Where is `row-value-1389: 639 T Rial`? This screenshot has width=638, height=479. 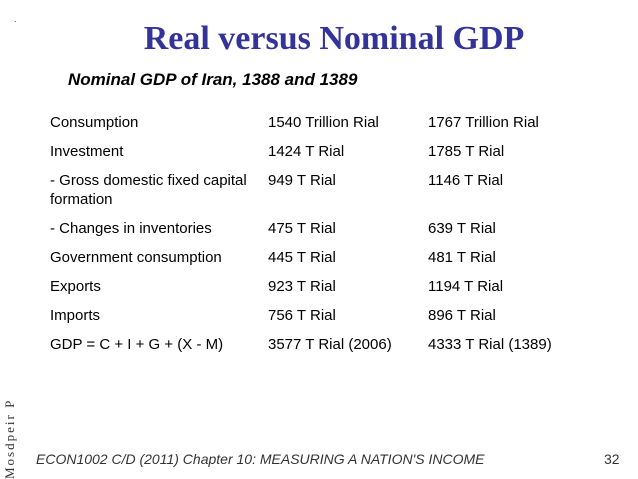 row-value-1389: 639 T Rial is located at coordinates (462, 228).